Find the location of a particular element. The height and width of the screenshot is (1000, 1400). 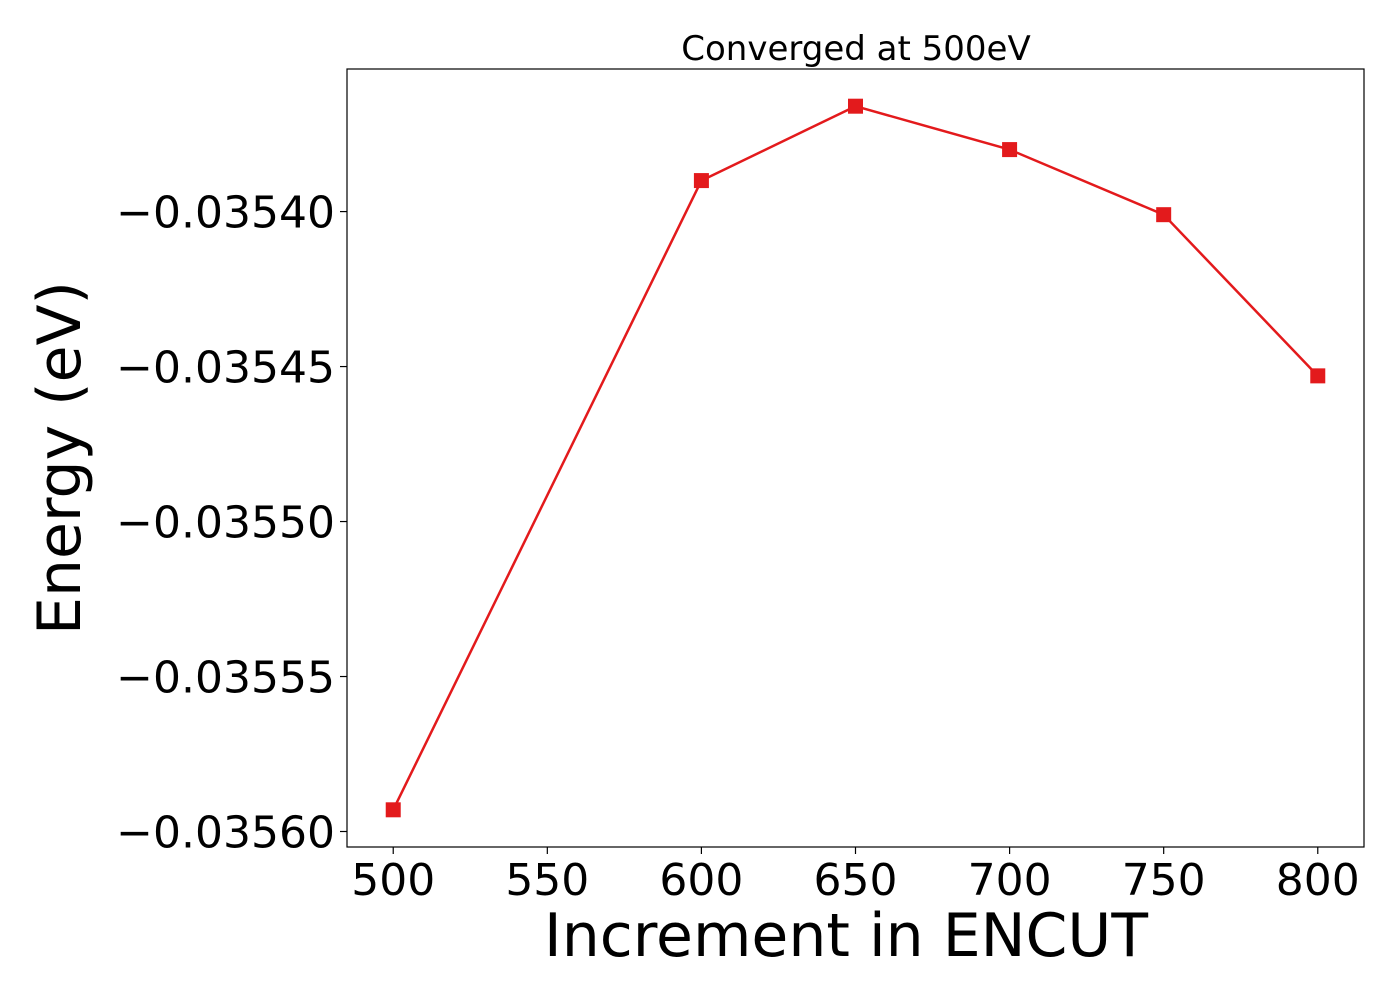

x-axis-title: Increment in ENCUT is located at coordinates (846, 936).